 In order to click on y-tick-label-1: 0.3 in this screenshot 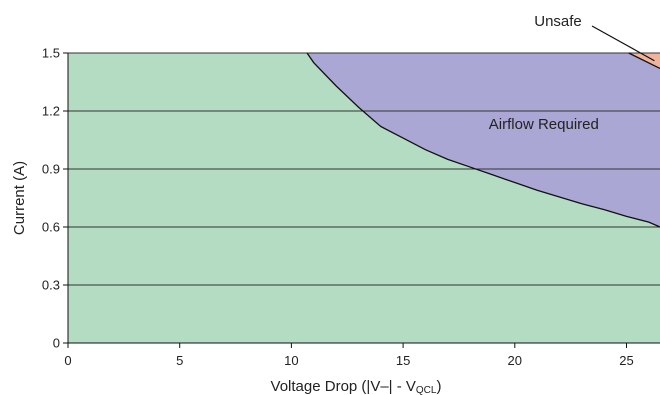, I will do `click(51, 285)`.